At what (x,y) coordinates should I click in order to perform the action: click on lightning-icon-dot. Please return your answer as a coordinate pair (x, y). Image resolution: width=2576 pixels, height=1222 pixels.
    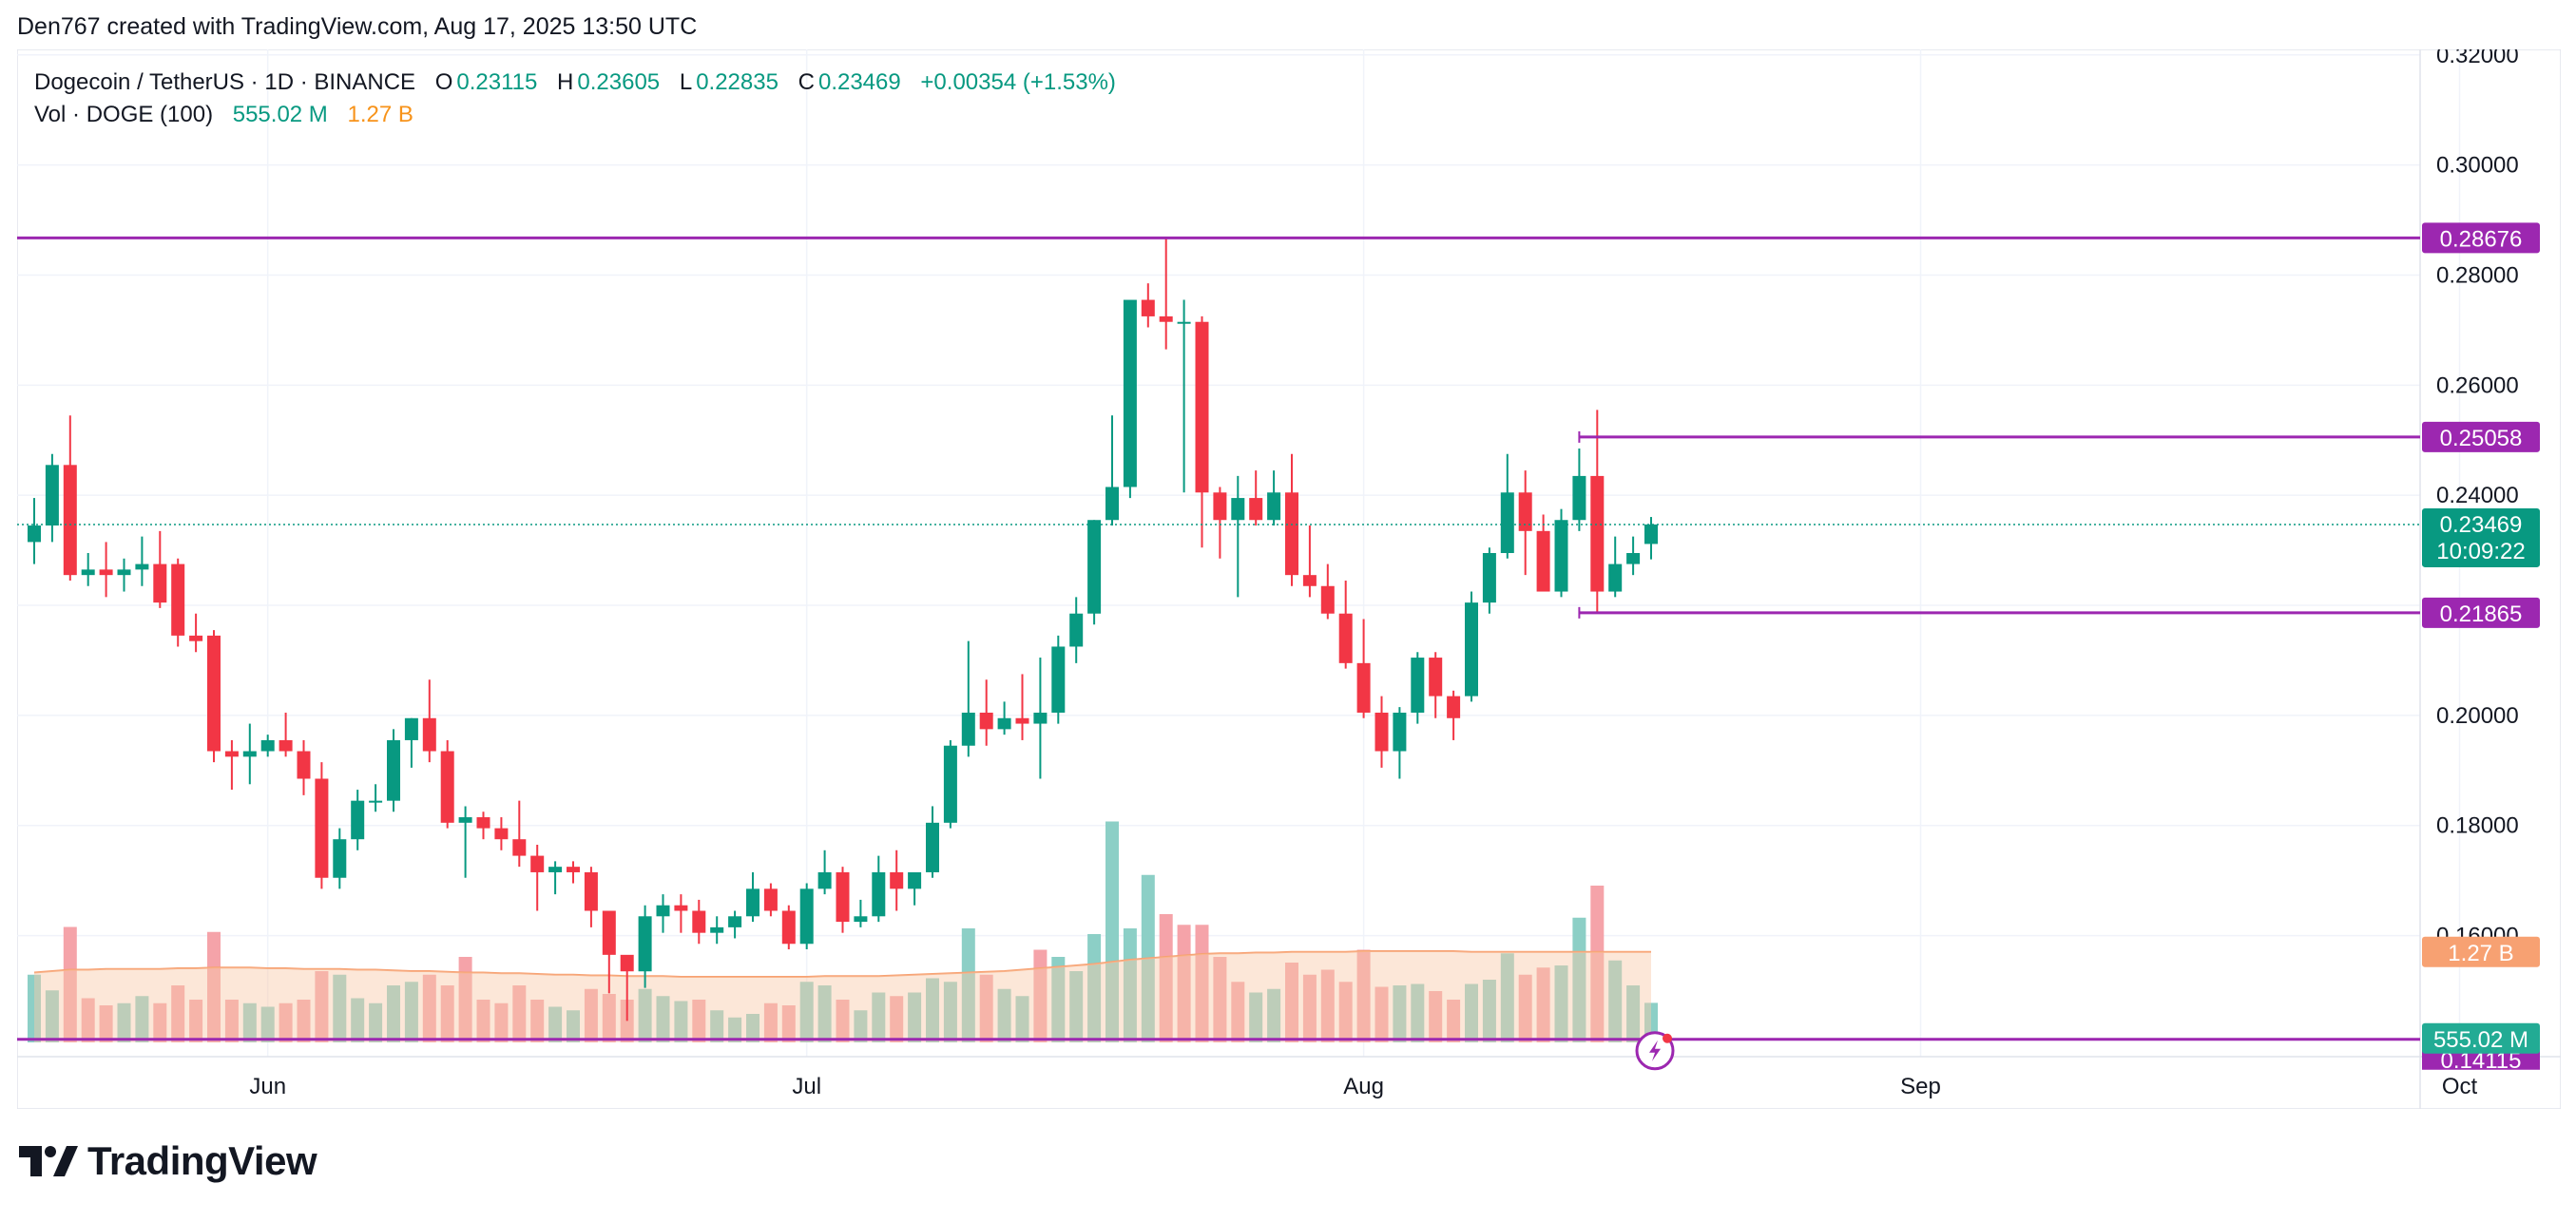
    Looking at the image, I should click on (1668, 1038).